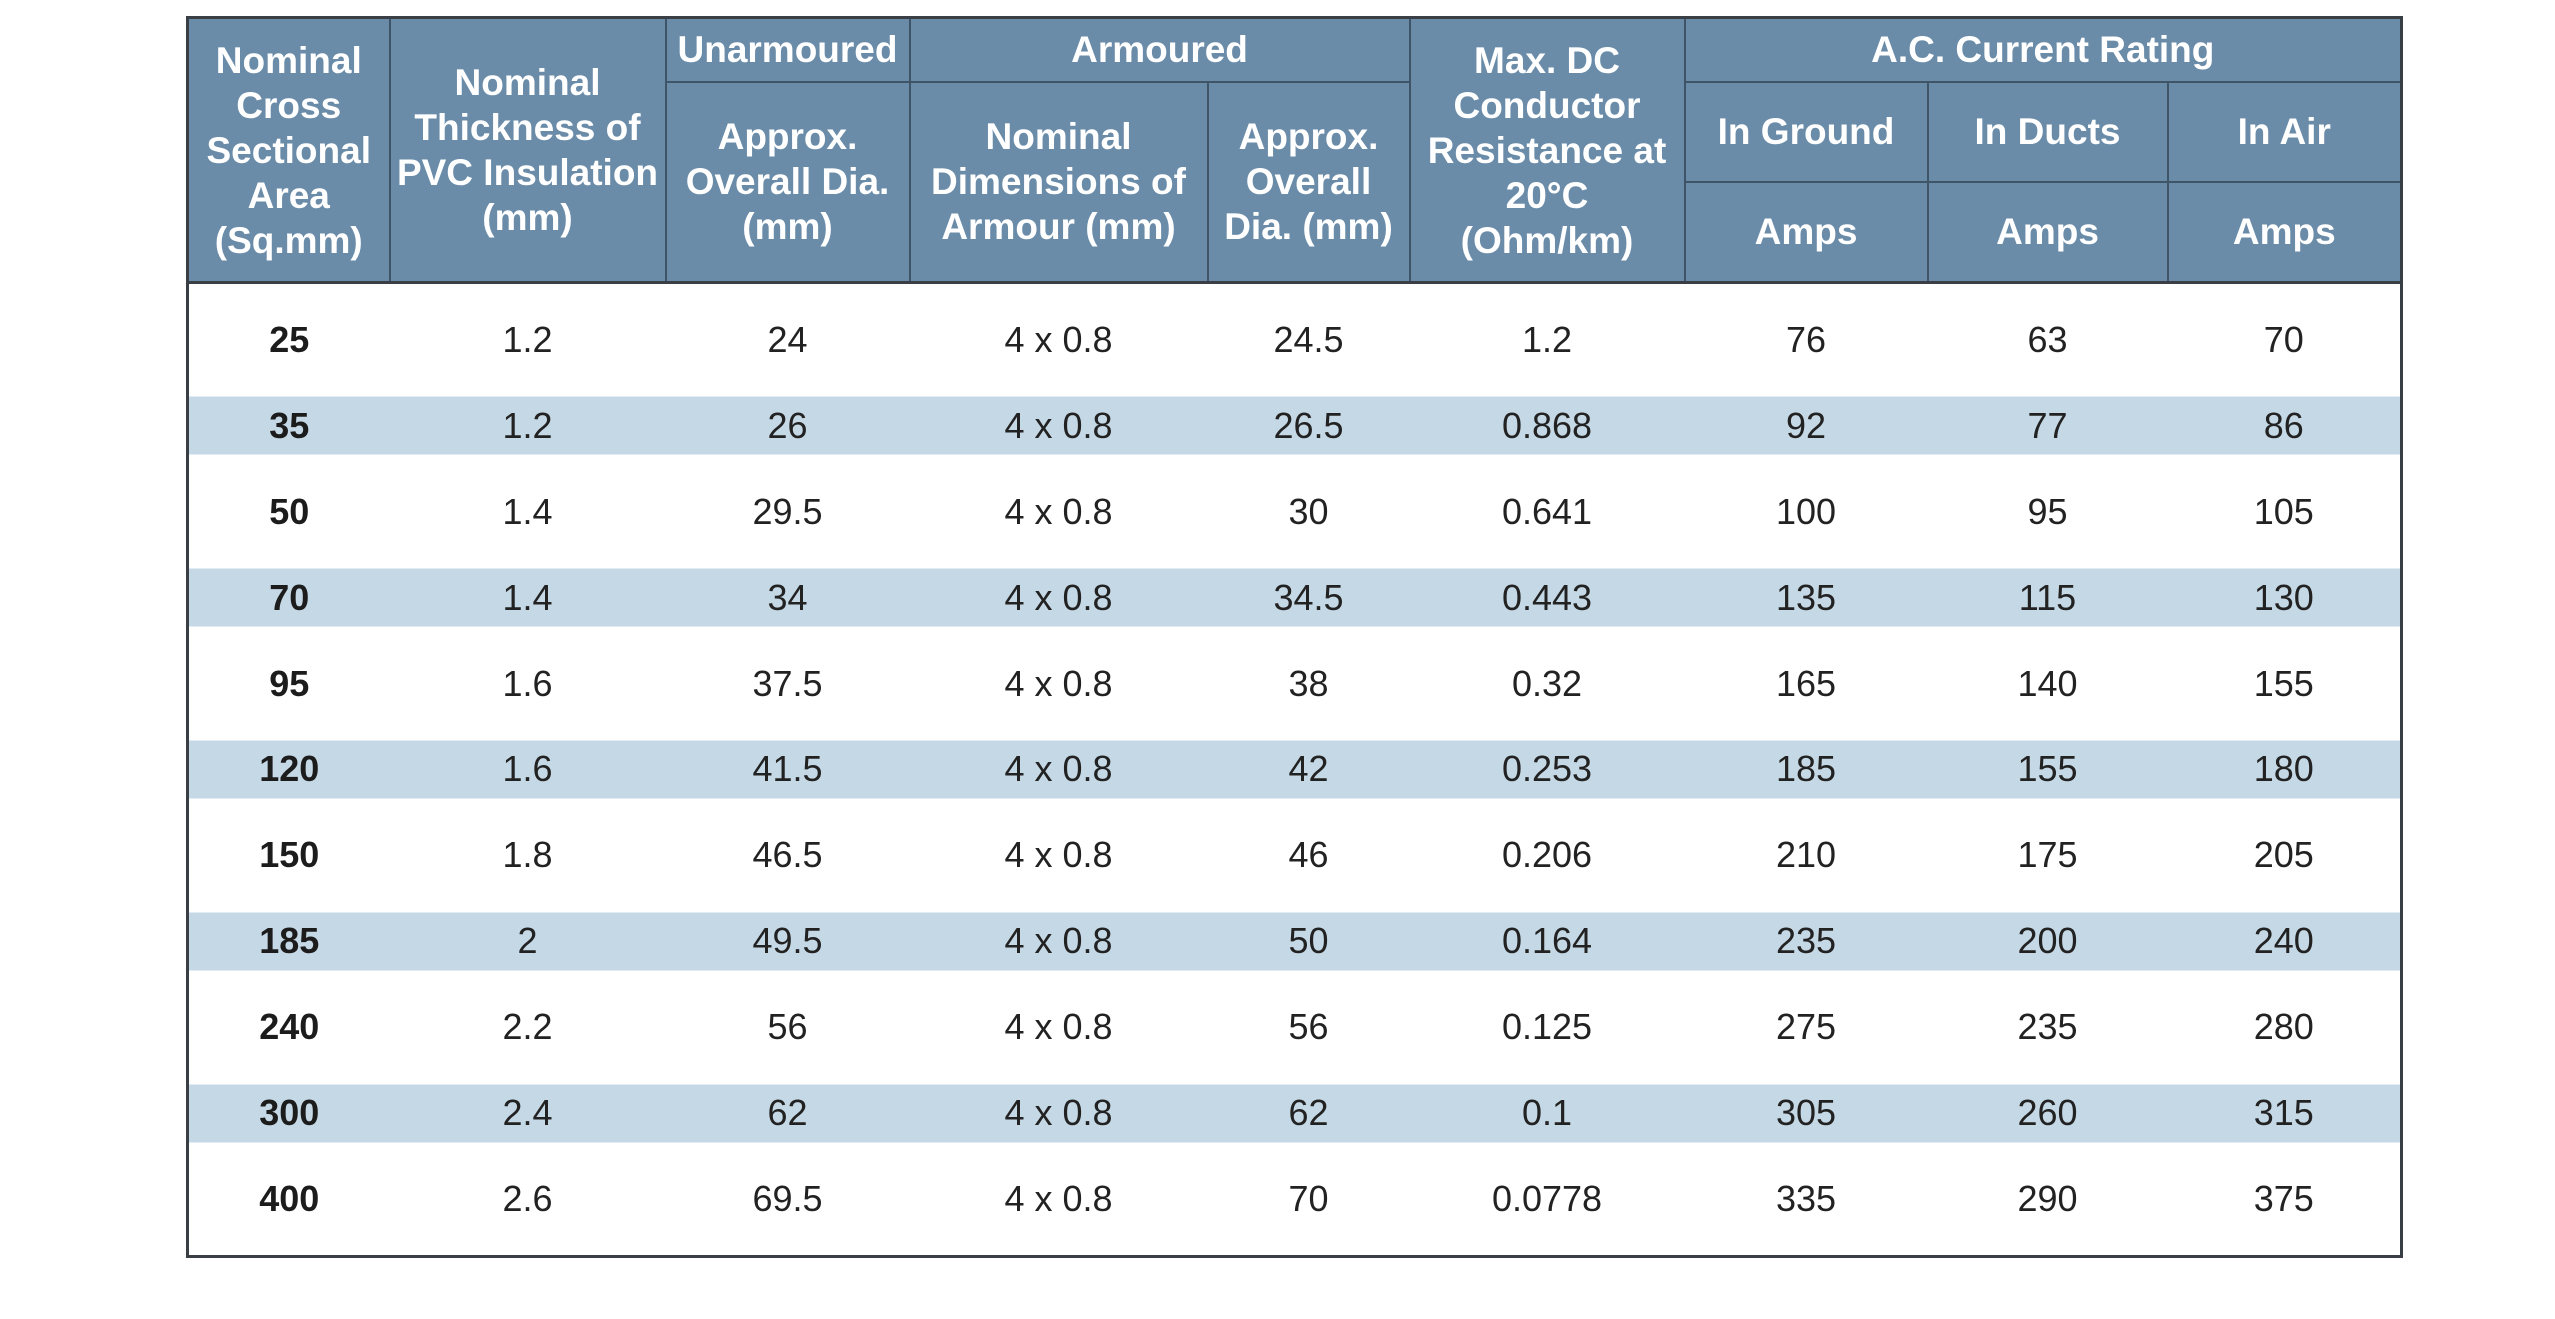  What do you see at coordinates (1308, 941) in the screenshot?
I see `cell-armoured-dia: 50` at bounding box center [1308, 941].